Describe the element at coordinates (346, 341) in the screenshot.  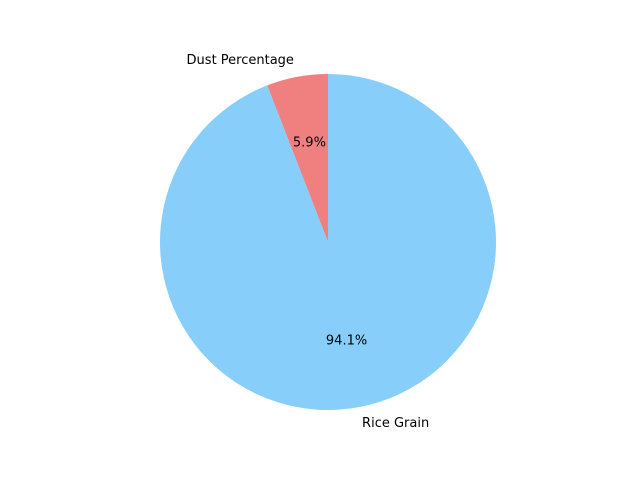
I see `slice-pct-label-1: 94.1%` at that location.